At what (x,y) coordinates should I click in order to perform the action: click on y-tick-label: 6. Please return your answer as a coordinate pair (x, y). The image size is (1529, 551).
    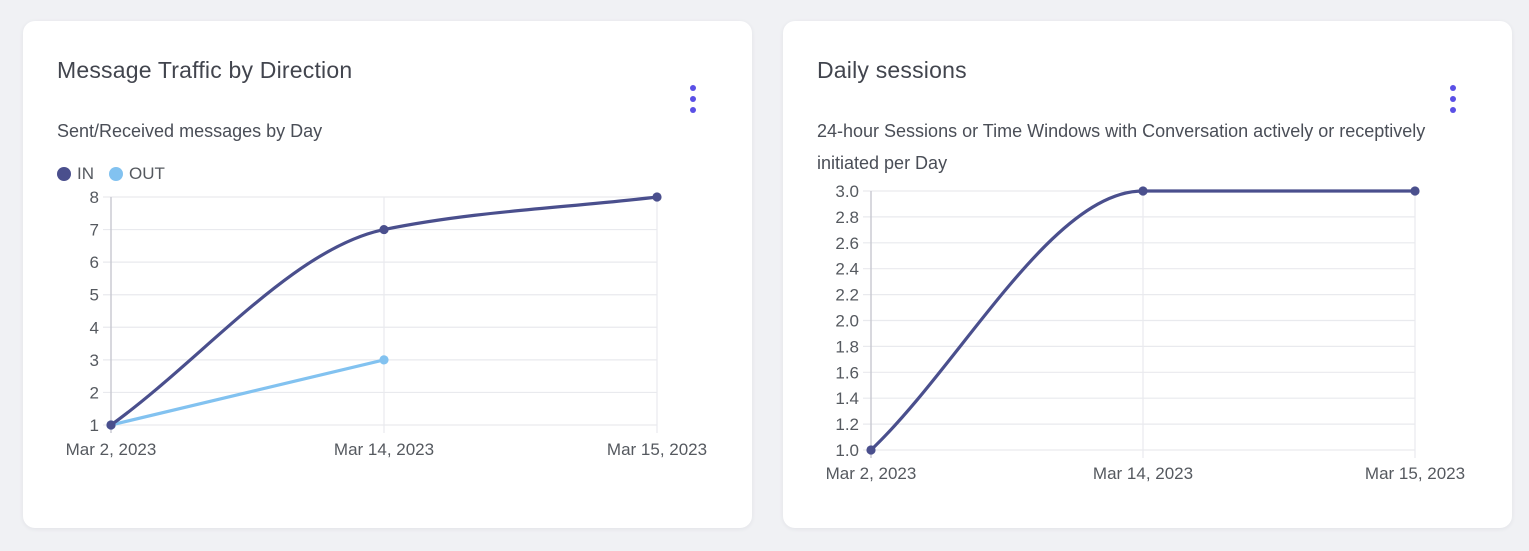
    Looking at the image, I should click on (94, 262).